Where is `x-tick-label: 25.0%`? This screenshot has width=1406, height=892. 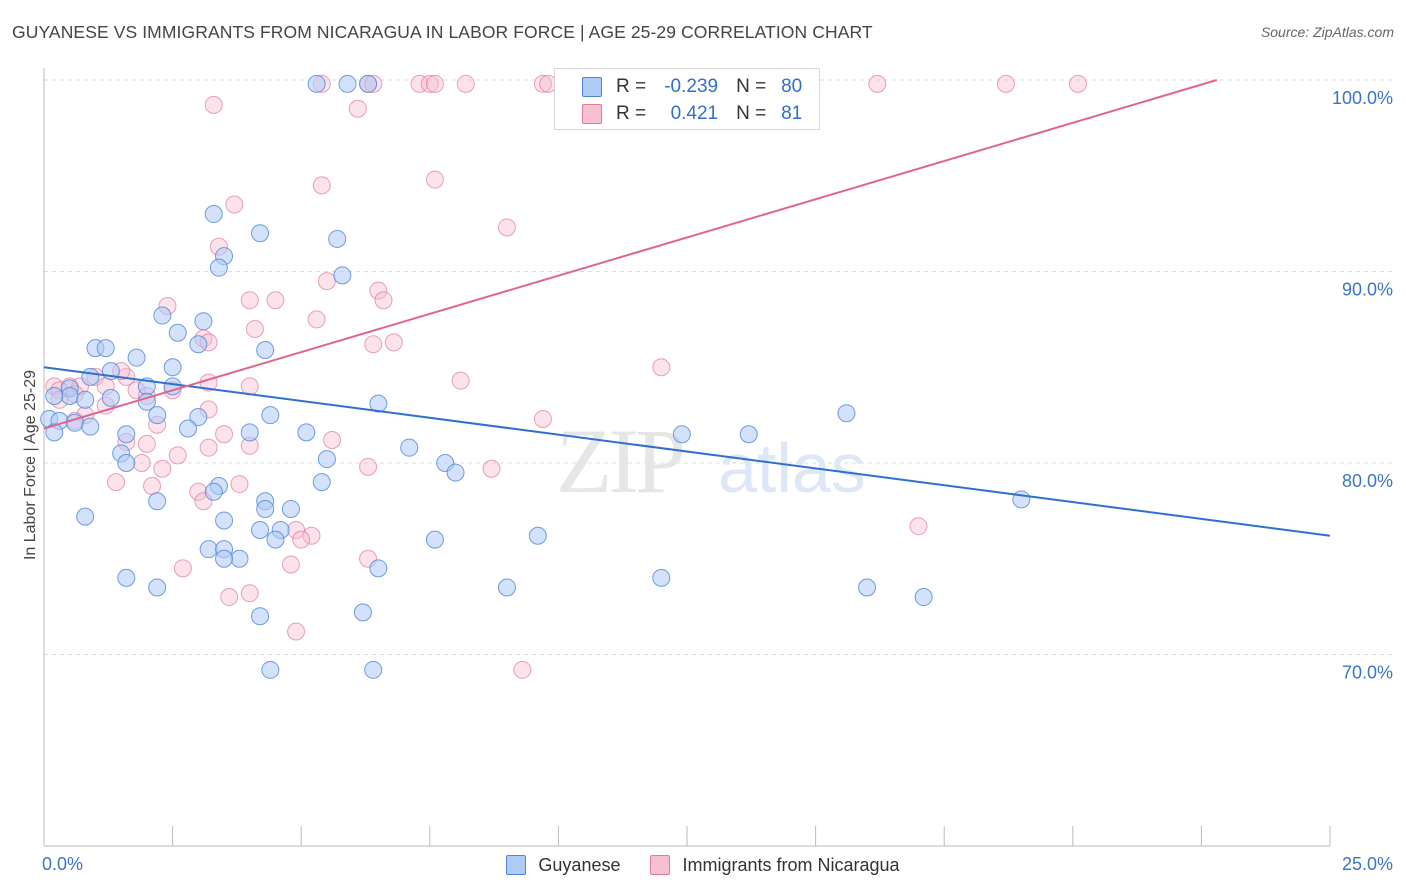 x-tick-label: 25.0% is located at coordinates (1367, 864).